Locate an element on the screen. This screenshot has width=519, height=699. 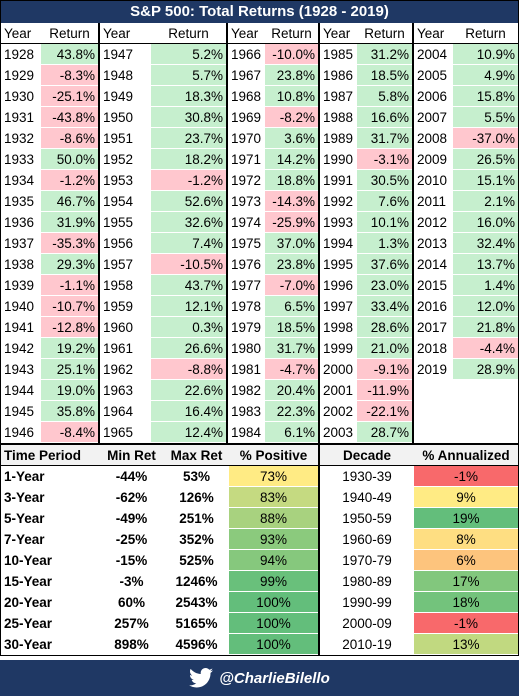
return-cell: 18.8% is located at coordinates (292, 180).